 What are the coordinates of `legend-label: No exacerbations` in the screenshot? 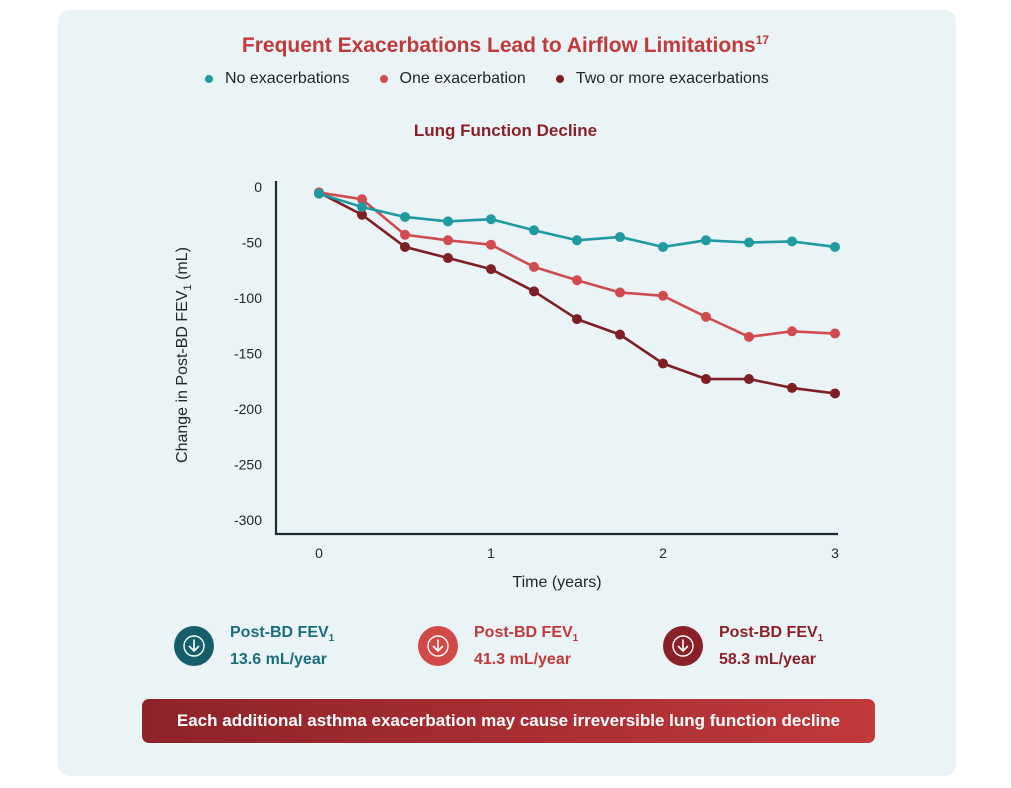 It's located at (287, 78).